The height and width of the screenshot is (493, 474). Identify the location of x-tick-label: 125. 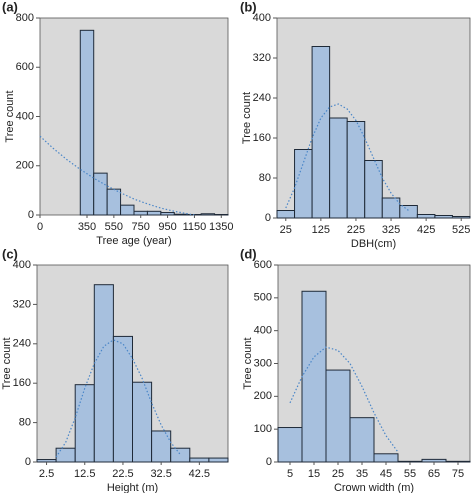
(321, 230).